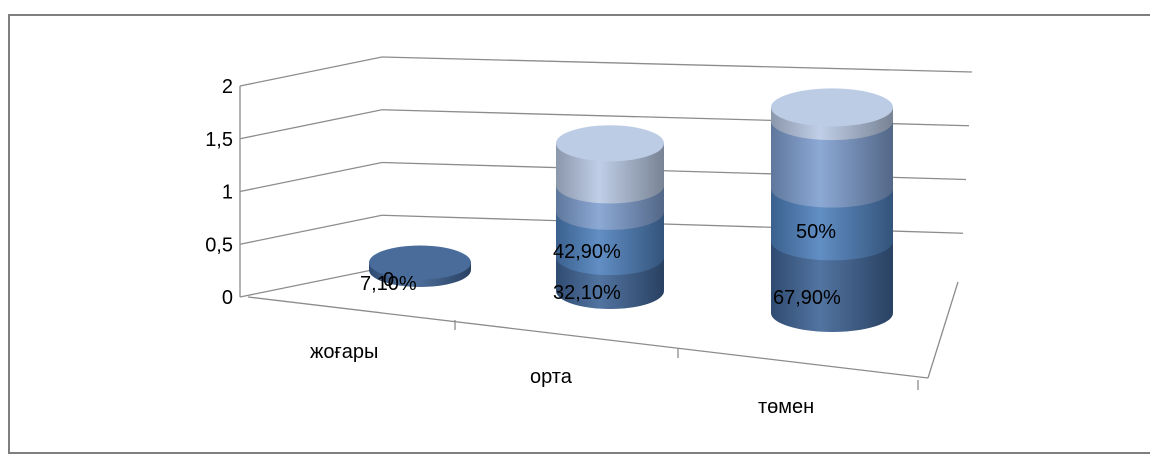  Describe the element at coordinates (816, 232) in the screenshot. I see `data-label: 50%` at that location.